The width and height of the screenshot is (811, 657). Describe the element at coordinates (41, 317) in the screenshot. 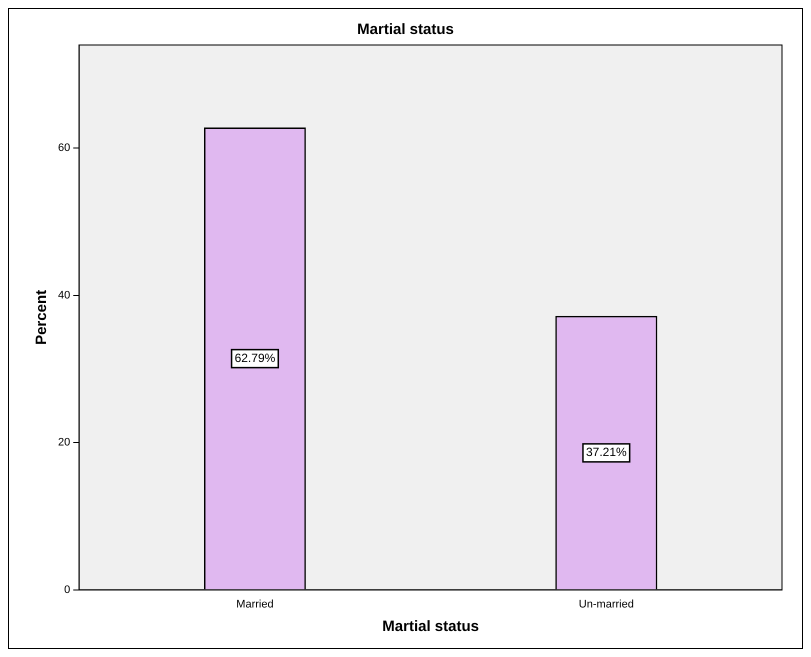

I see `y-axis-title: Percent` at that location.